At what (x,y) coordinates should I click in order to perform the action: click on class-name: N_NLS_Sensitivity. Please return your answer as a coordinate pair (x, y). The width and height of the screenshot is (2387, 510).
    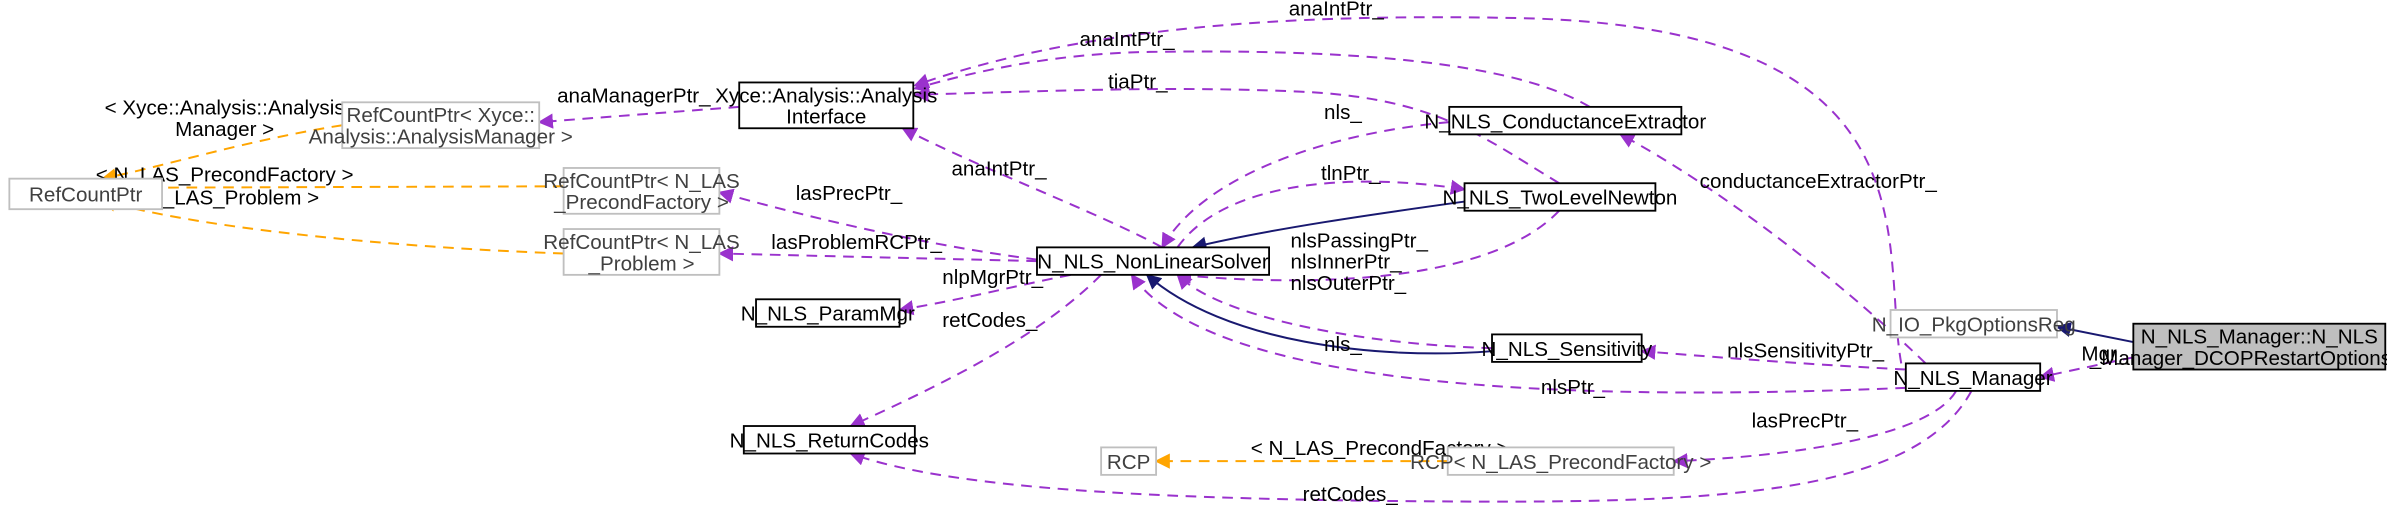
    Looking at the image, I should click on (1567, 349).